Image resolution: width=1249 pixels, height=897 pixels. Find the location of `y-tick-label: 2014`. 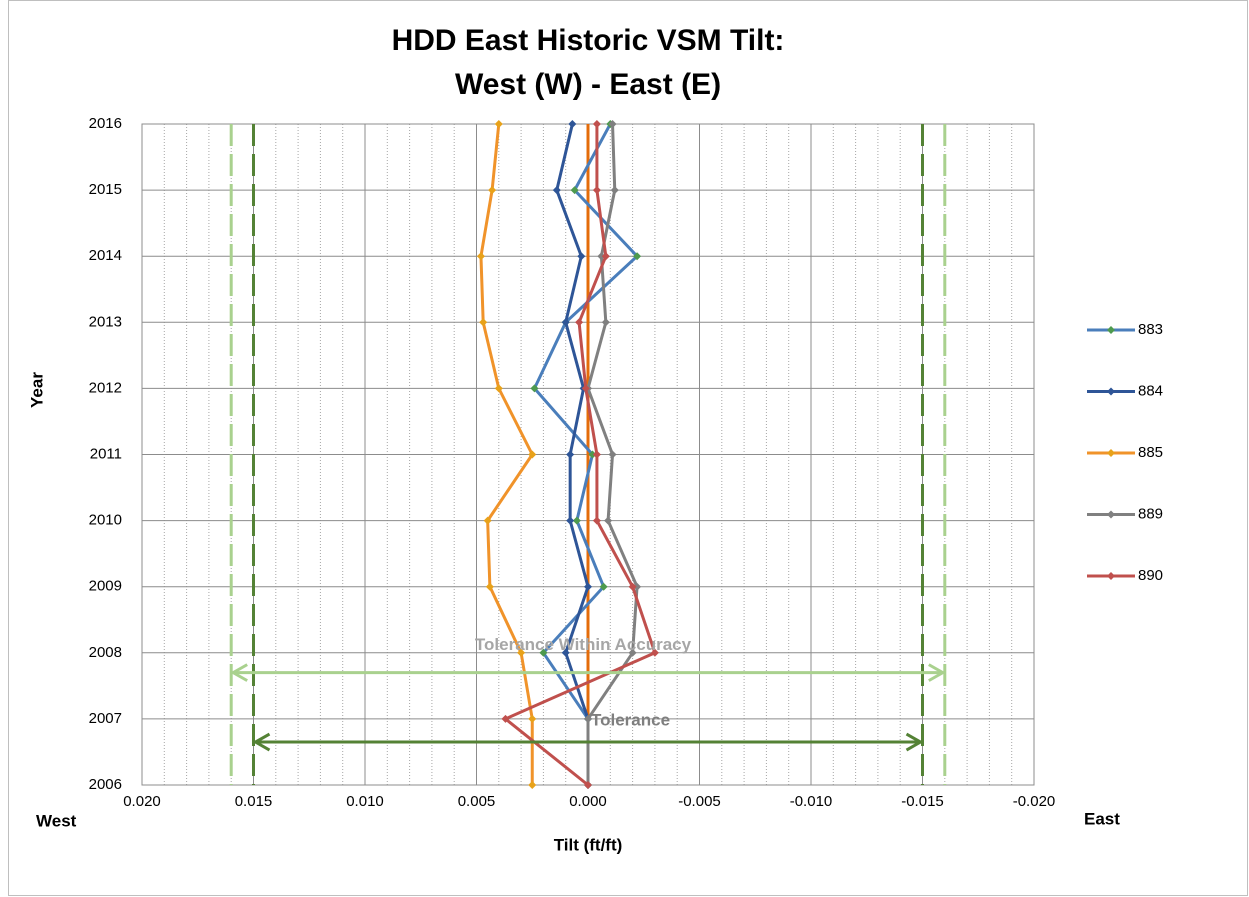

y-tick-label: 2014 is located at coordinates (105, 255).